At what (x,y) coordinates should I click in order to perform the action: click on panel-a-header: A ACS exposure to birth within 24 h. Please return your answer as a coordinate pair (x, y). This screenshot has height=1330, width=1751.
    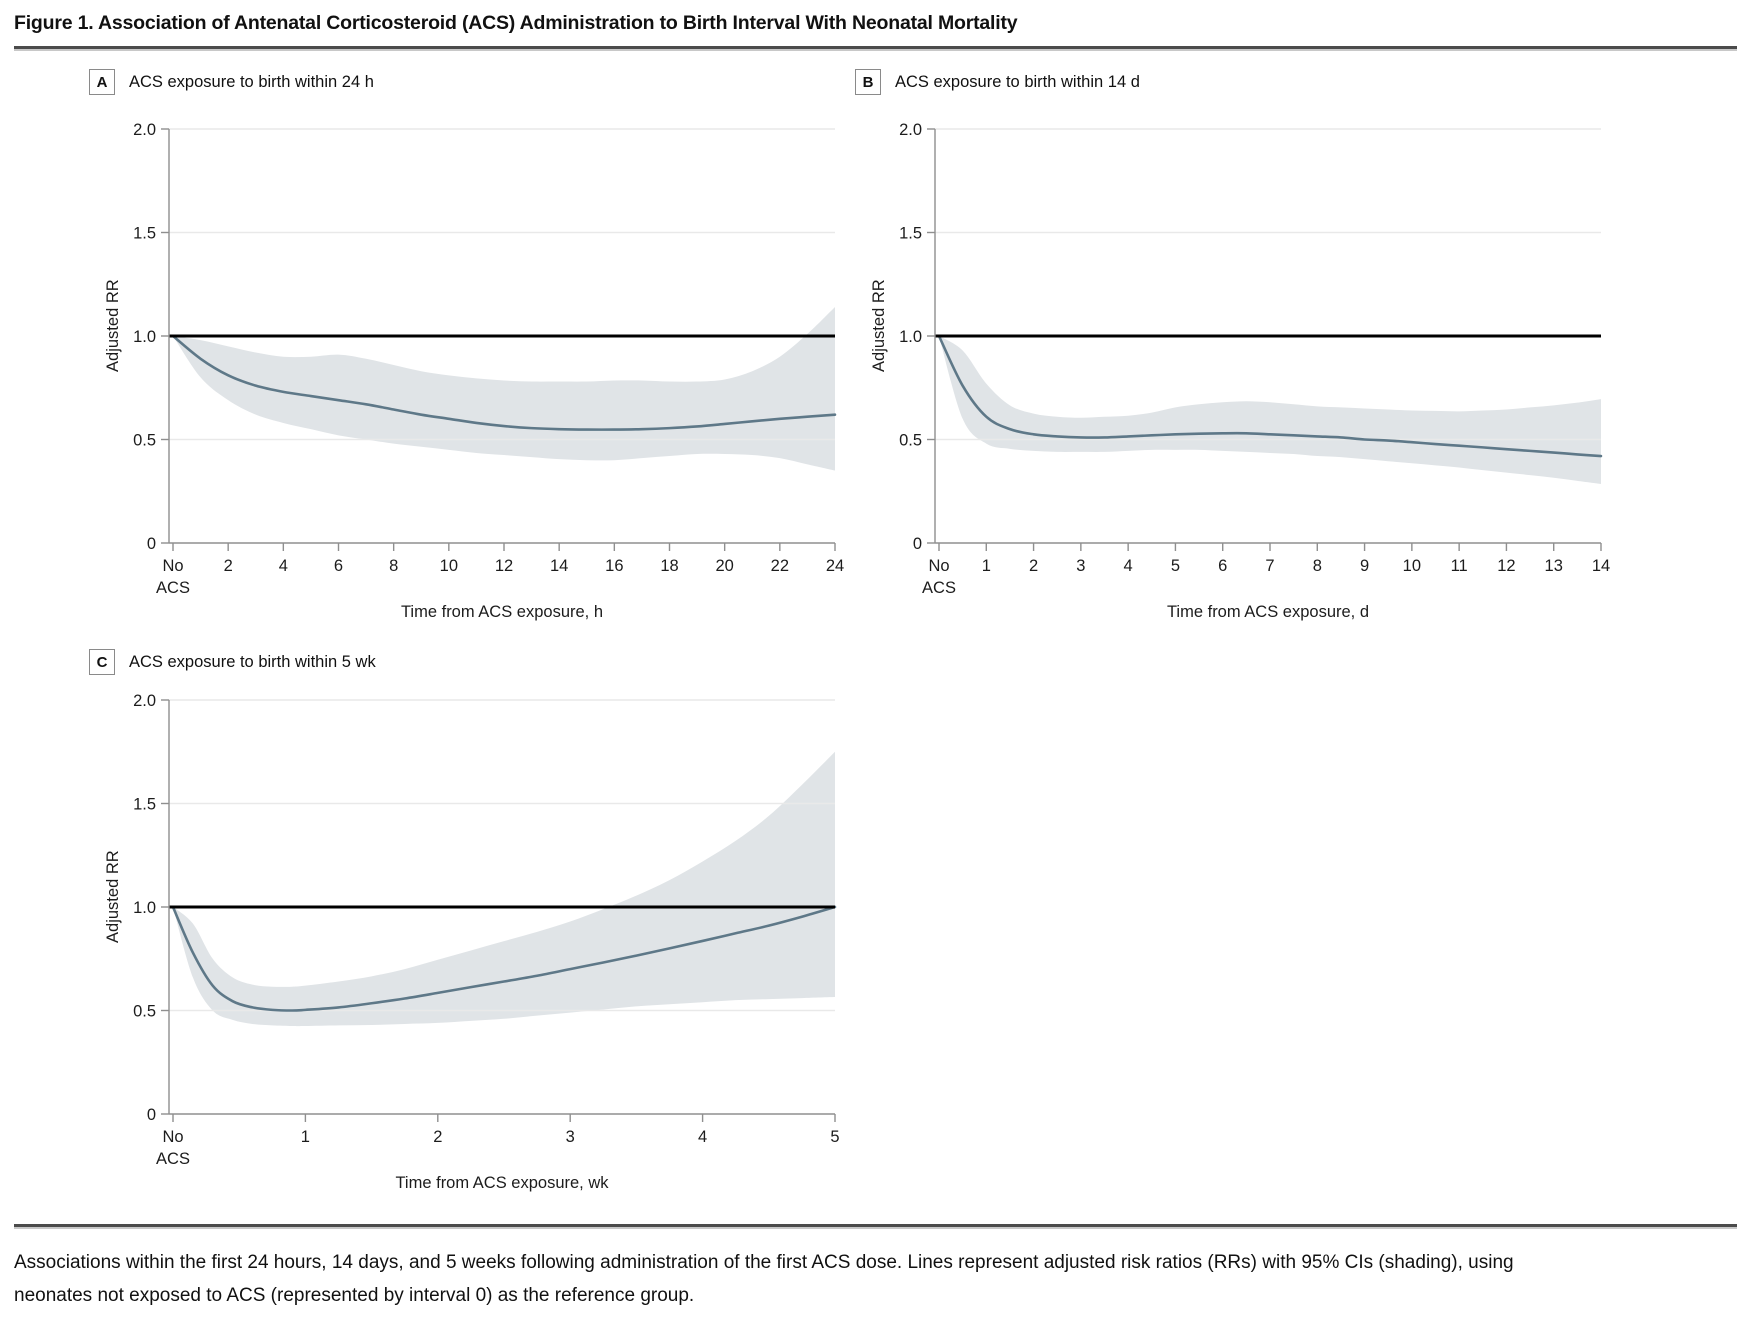
    Looking at the image, I should click on (469, 82).